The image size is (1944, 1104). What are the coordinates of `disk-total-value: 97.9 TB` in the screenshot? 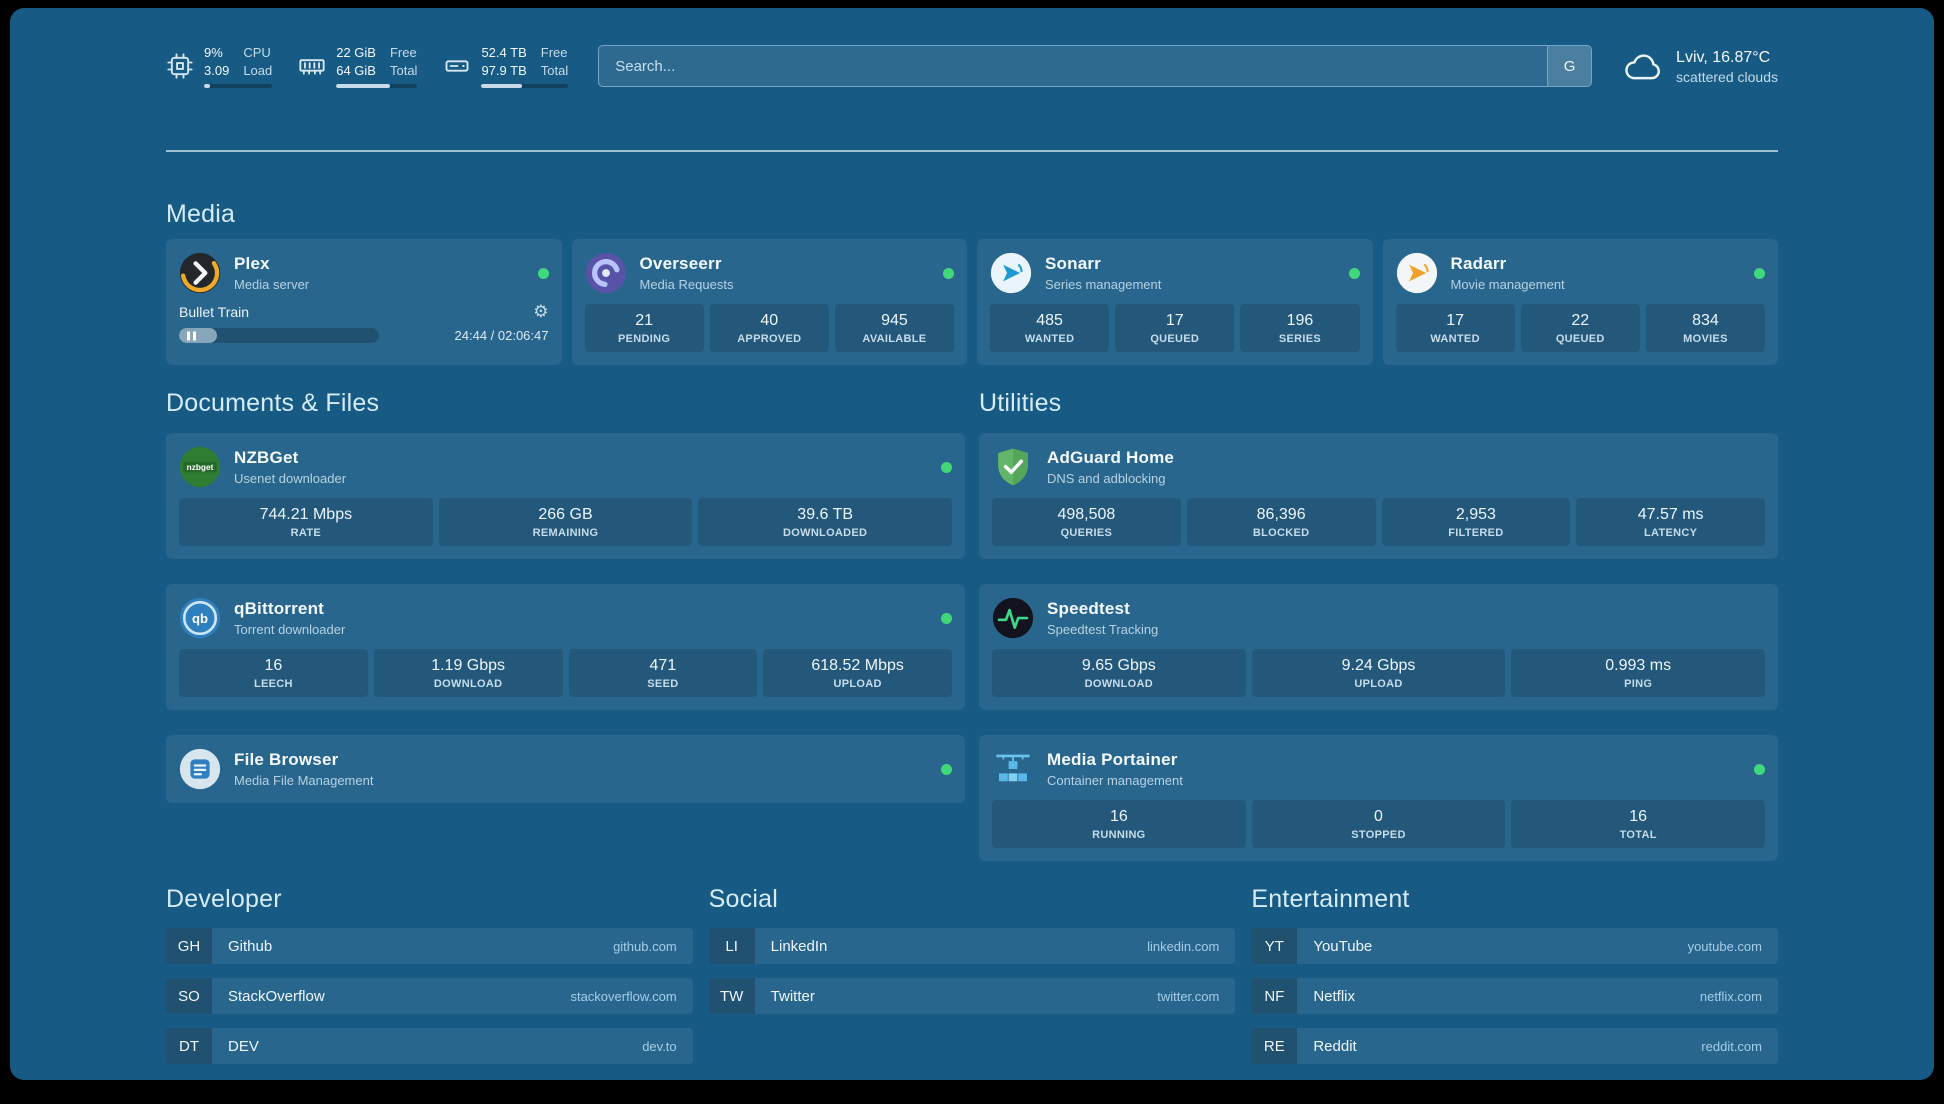 It's located at (504, 71).